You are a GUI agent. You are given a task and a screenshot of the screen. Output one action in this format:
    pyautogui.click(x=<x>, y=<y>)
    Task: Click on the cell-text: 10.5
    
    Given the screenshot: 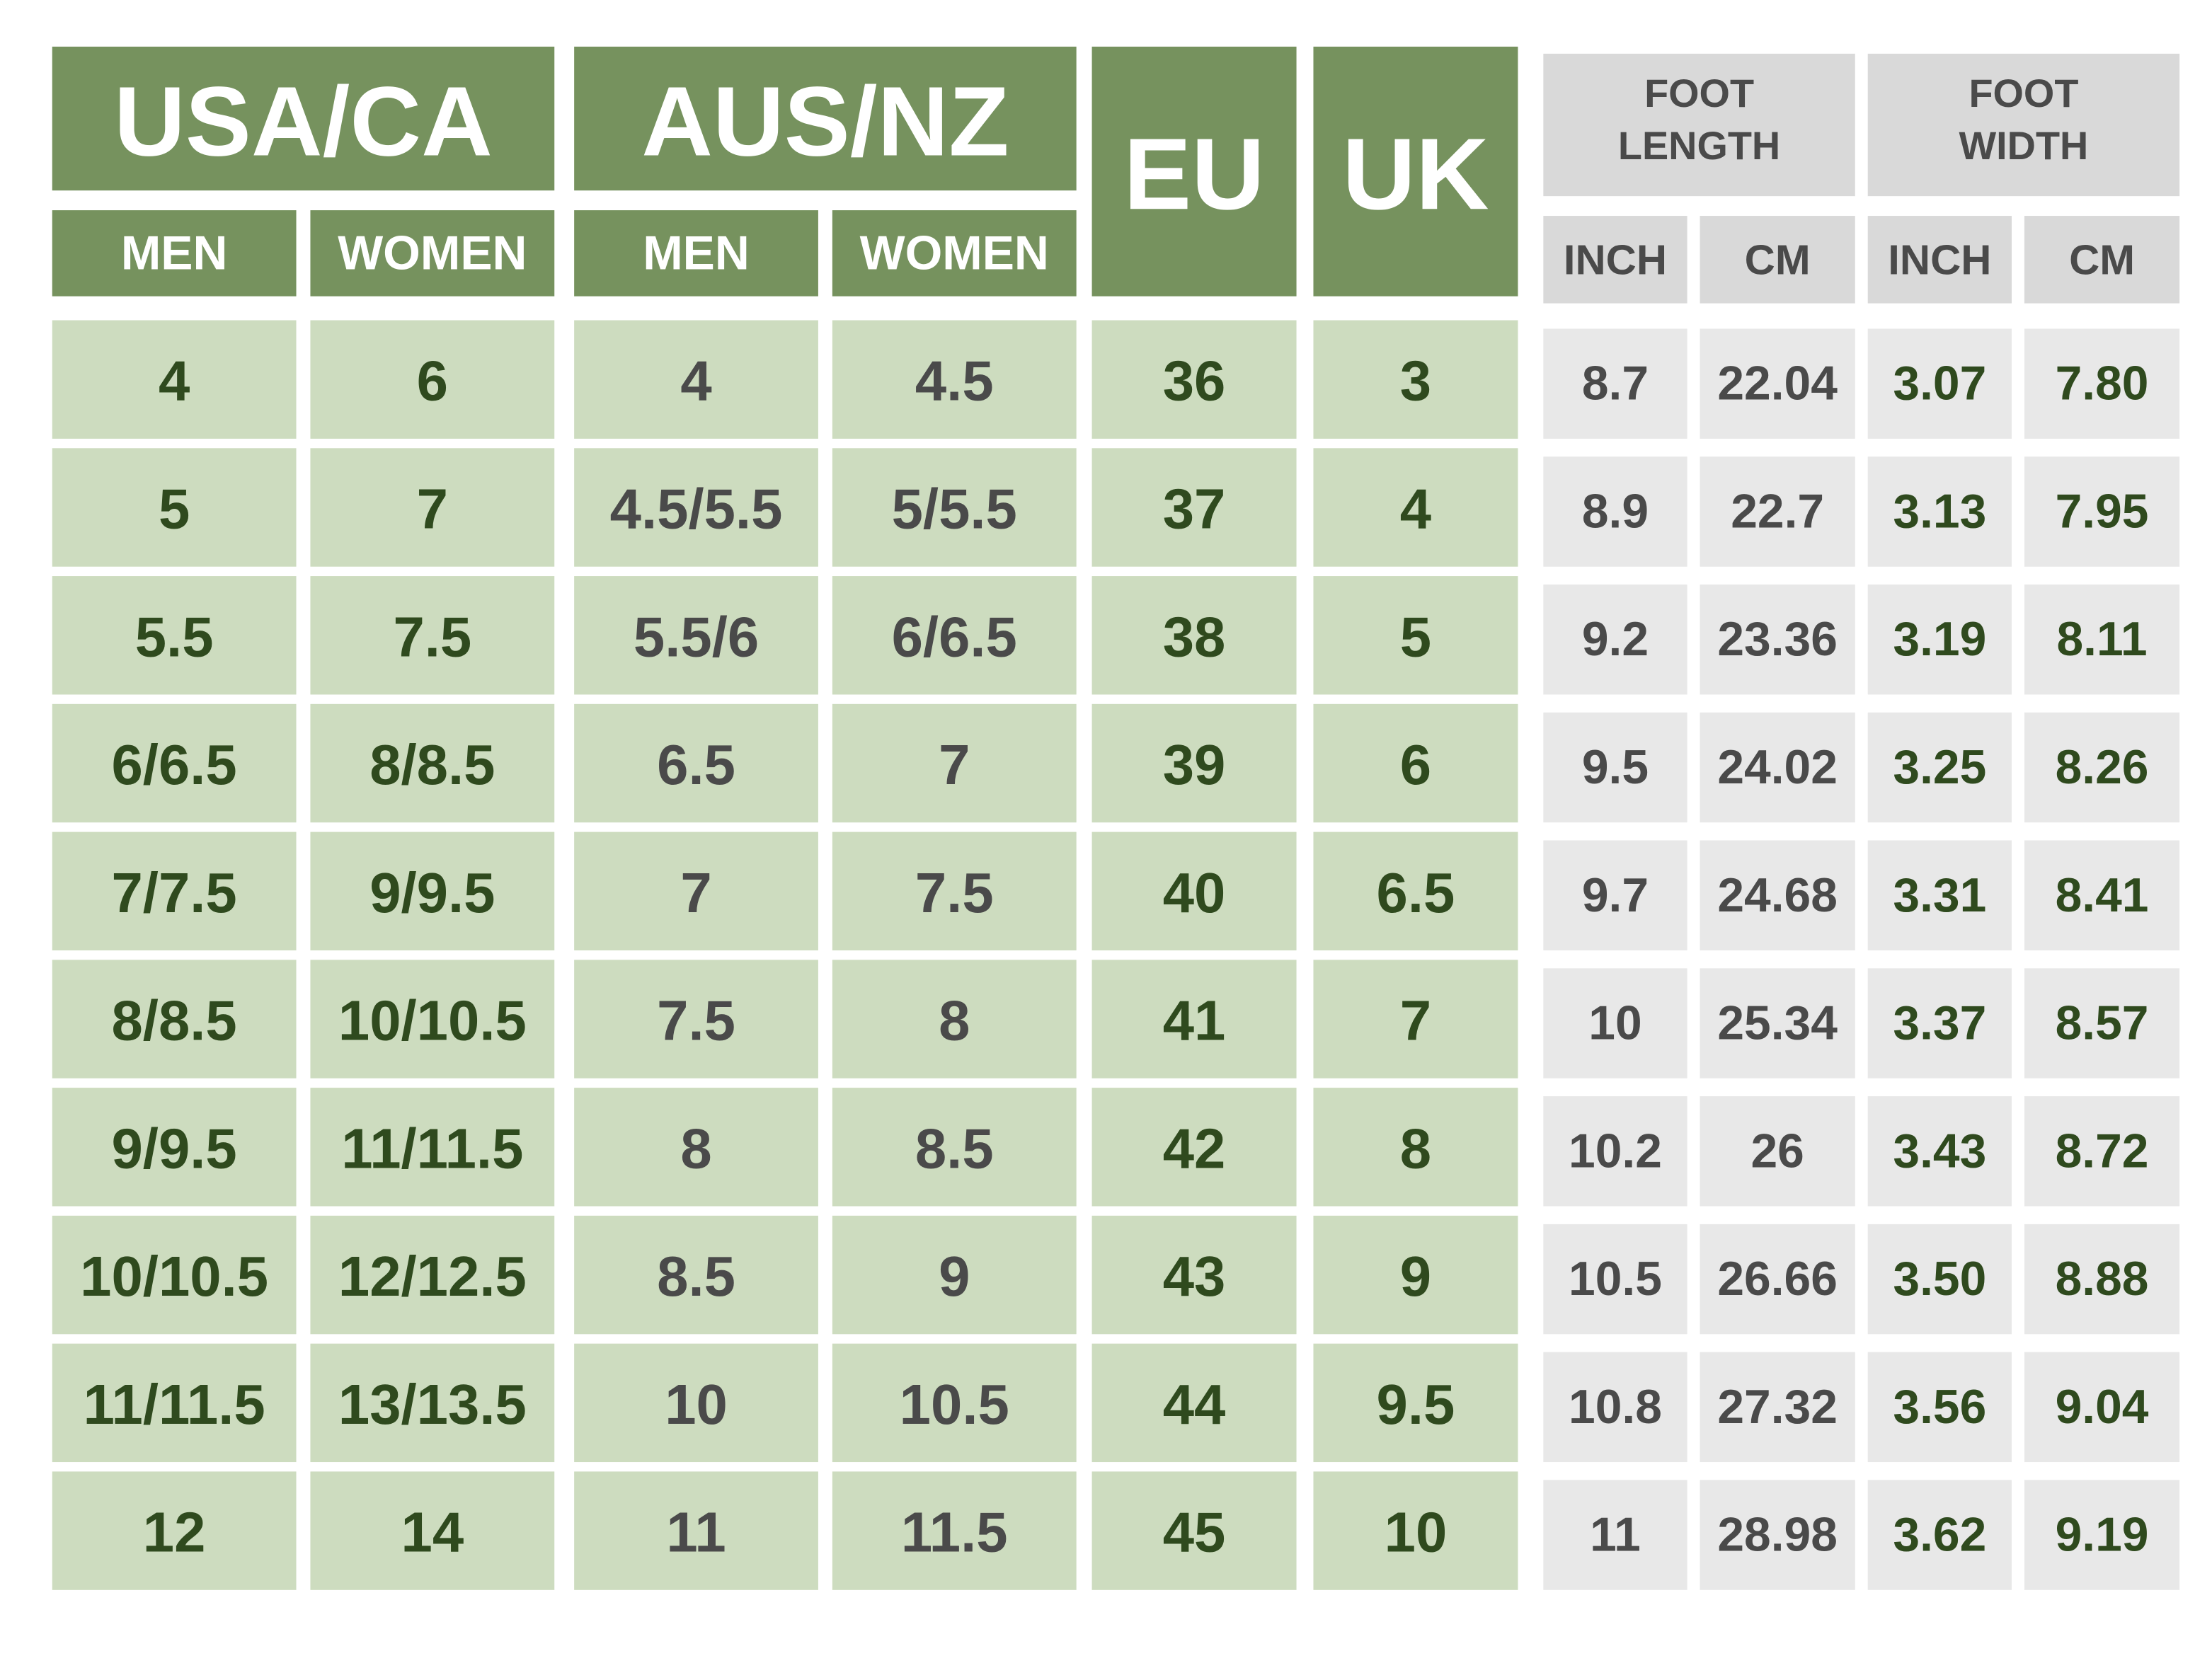 What is the action you would take?
    pyautogui.click(x=955, y=1404)
    